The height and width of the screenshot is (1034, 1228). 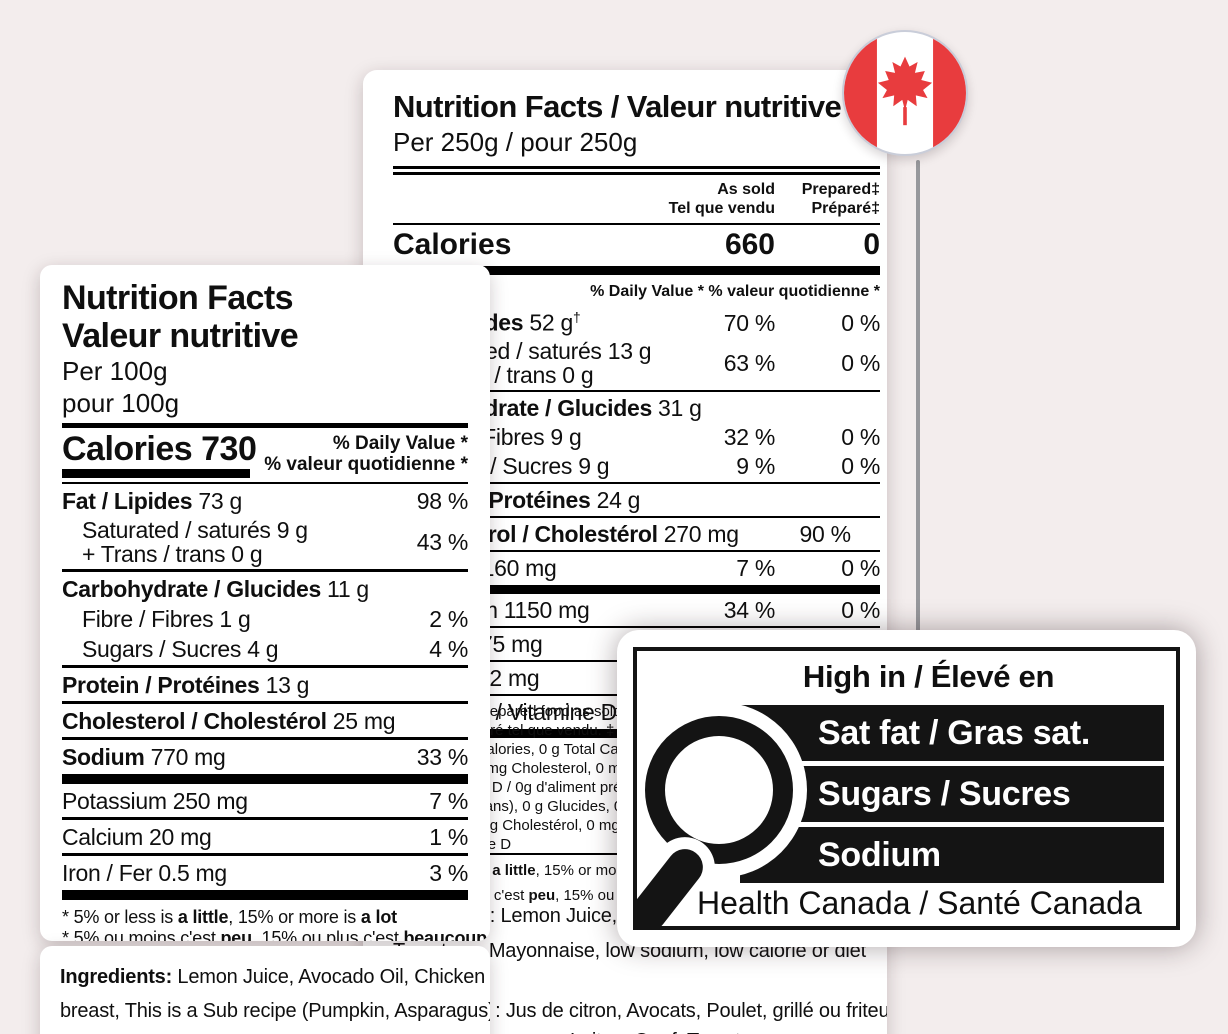 I want to click on back-calories-row: Calories 660 0, so click(x=636, y=245).